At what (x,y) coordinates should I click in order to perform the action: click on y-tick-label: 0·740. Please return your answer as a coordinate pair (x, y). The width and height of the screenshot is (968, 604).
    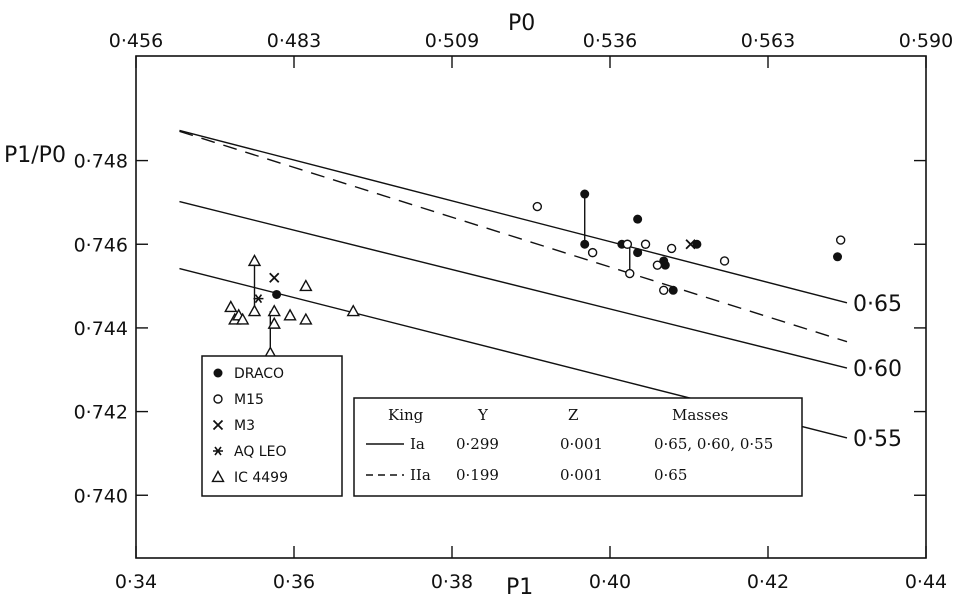
    Looking at the image, I should click on (101, 496).